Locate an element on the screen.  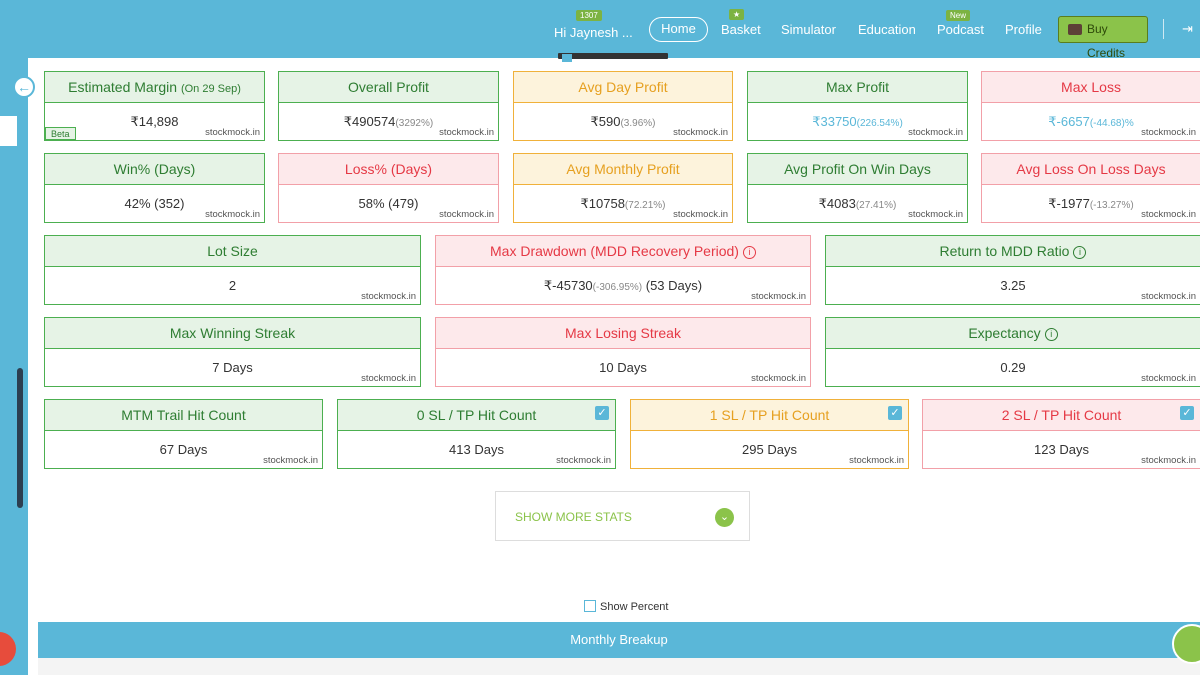
max-losing-streak-card: Max Losing Streak 10 Days stockmock.in is located at coordinates (623, 352).